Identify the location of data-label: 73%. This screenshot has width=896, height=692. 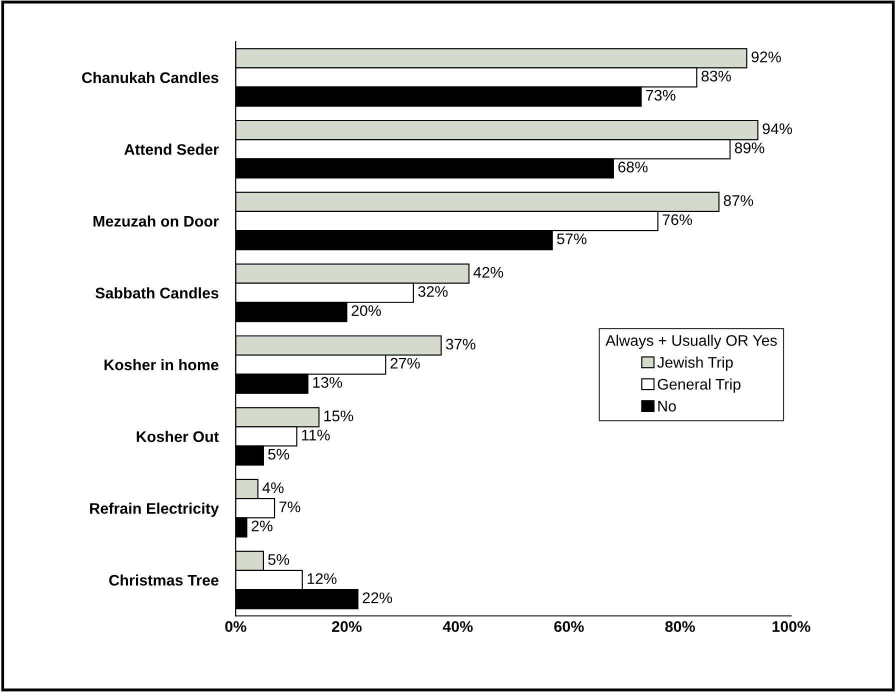
(661, 95).